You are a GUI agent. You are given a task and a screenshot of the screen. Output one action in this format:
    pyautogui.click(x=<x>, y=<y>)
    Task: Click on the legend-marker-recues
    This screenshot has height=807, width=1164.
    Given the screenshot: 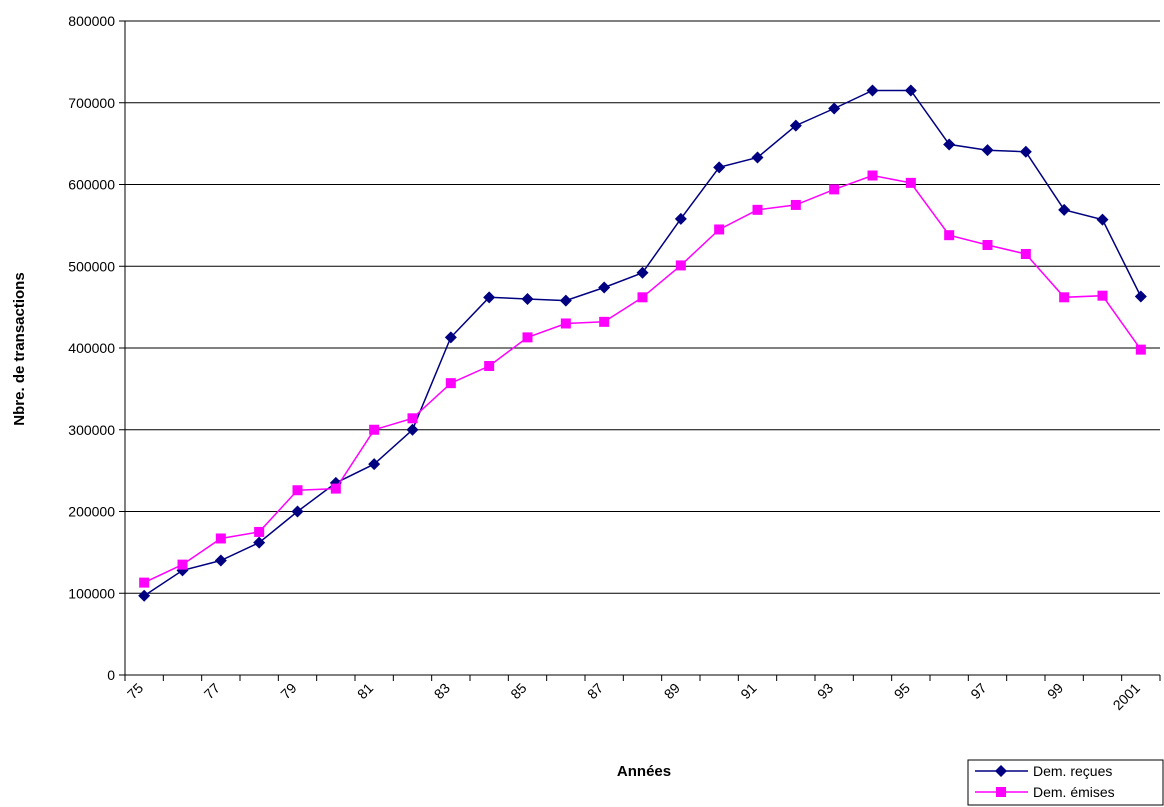 What is the action you would take?
    pyautogui.click(x=1001, y=771)
    